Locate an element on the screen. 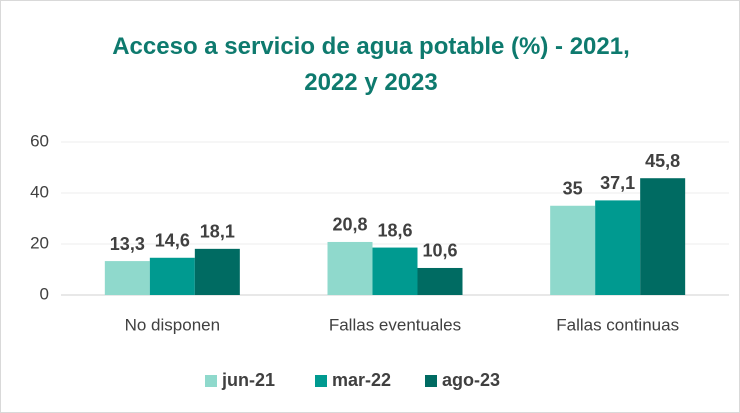  value-label: 14,6 is located at coordinates (172, 241).